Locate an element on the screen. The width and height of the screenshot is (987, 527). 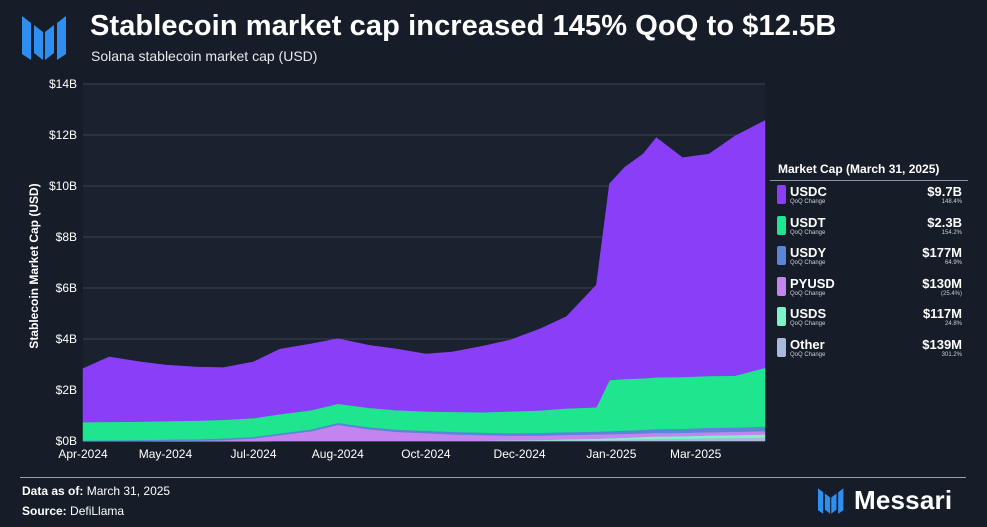
legend-name: USDS is located at coordinates (808, 313).